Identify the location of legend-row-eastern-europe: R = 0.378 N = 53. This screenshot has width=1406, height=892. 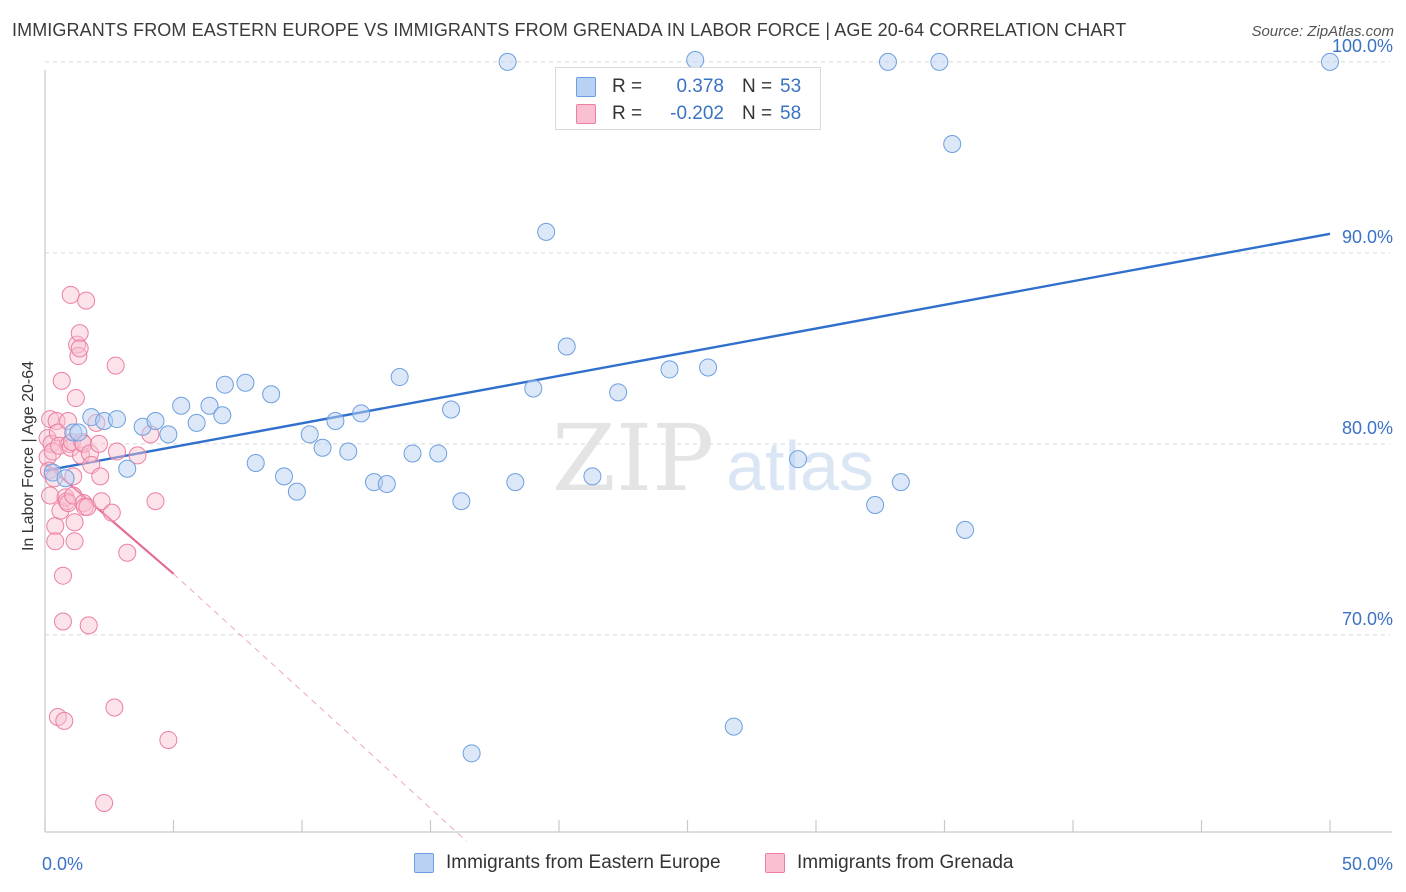
(688, 87).